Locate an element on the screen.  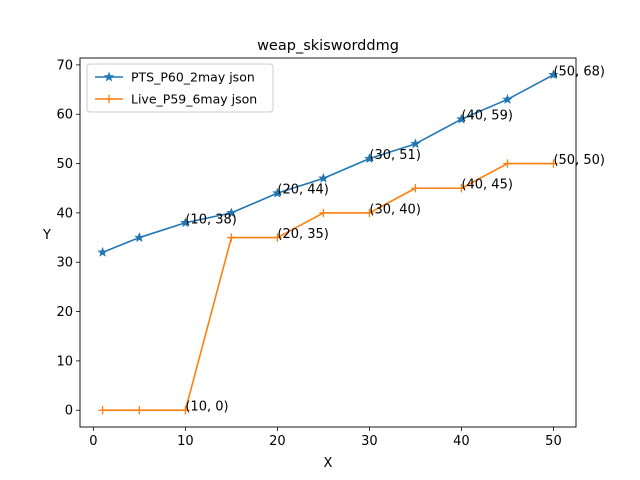
legend: PTS_P60_2may json Live_P59_6may json is located at coordinates (180, 88).